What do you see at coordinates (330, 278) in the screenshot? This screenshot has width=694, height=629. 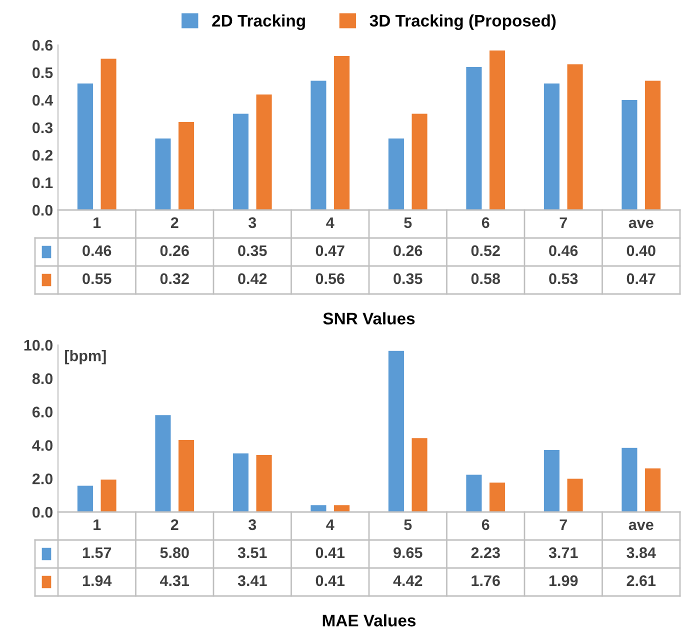 I see `data-label: 0.56` at bounding box center [330, 278].